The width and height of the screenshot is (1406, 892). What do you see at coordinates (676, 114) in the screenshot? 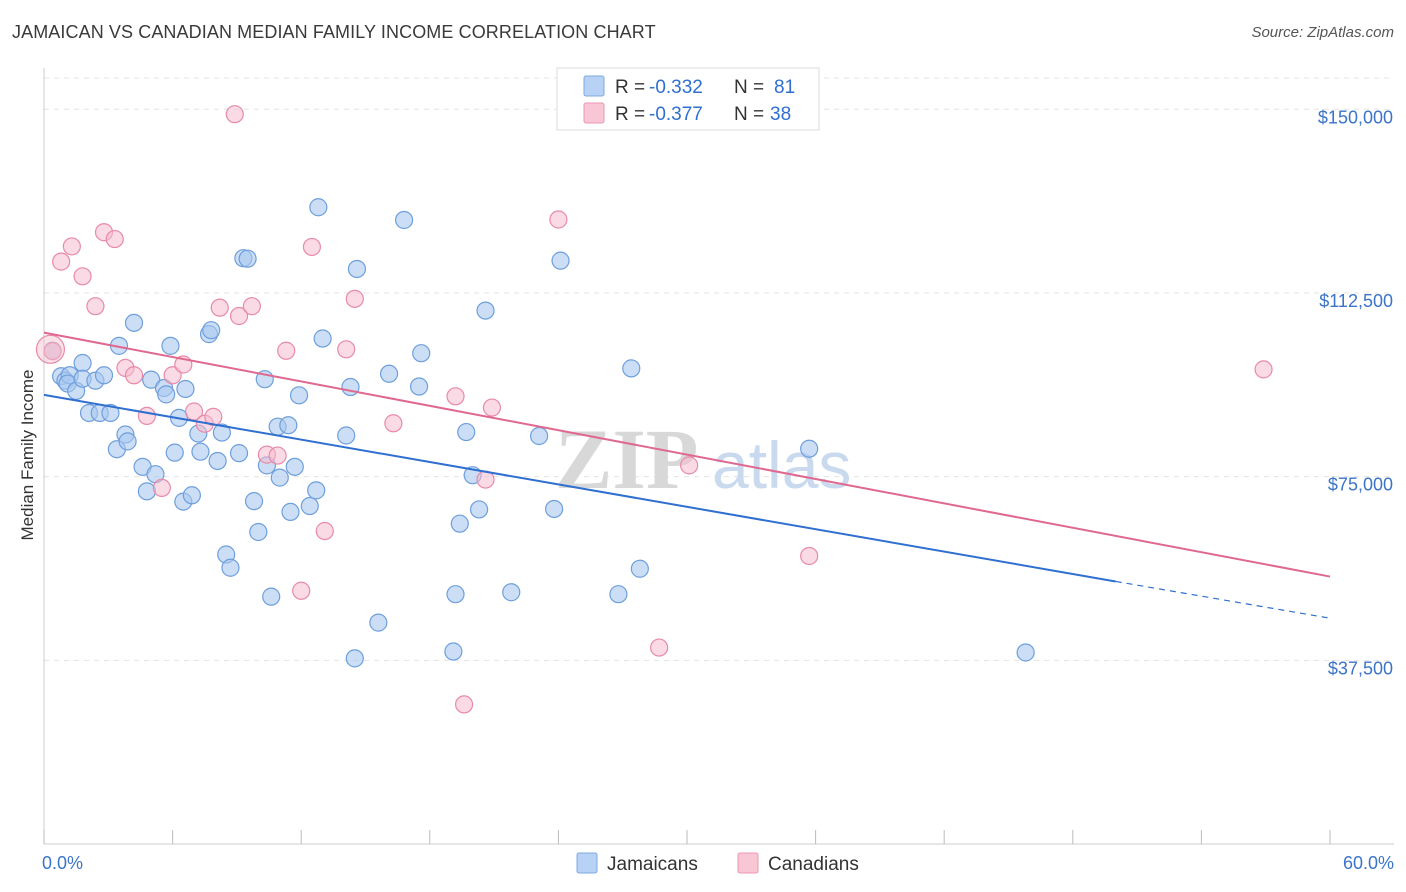
I see `legend-r-value-2: -0.377` at bounding box center [676, 114].